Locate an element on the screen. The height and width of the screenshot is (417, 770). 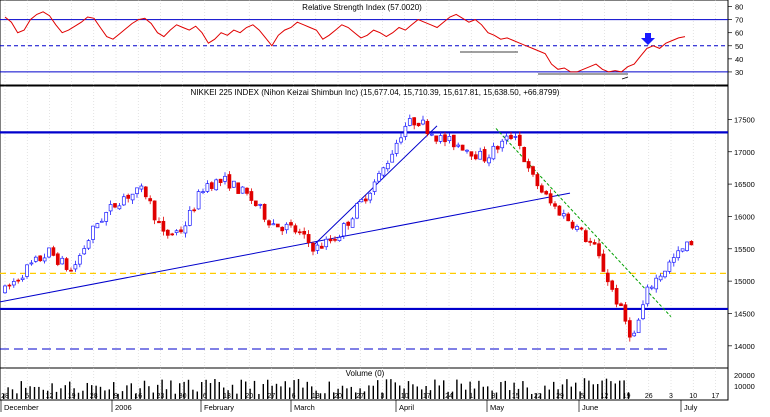
price-tick-label: 17000 is located at coordinates (744, 152).